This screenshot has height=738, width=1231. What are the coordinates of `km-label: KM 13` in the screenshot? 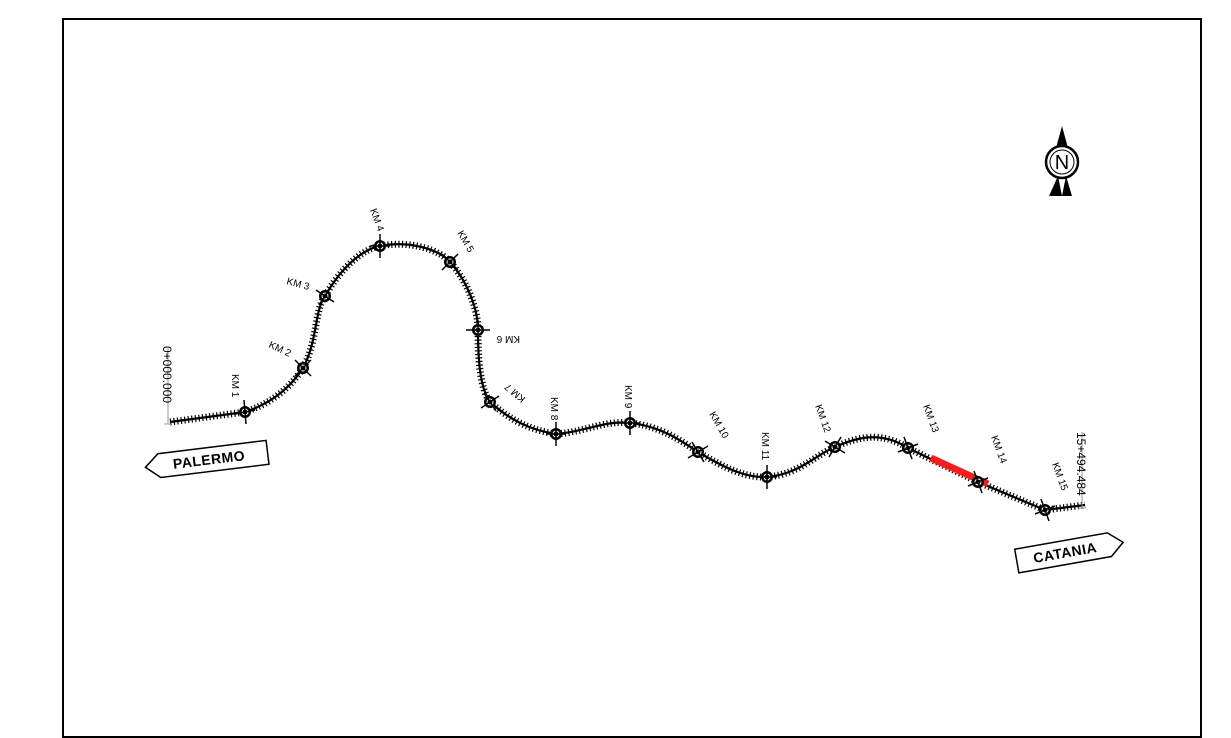 It's located at (930, 418).